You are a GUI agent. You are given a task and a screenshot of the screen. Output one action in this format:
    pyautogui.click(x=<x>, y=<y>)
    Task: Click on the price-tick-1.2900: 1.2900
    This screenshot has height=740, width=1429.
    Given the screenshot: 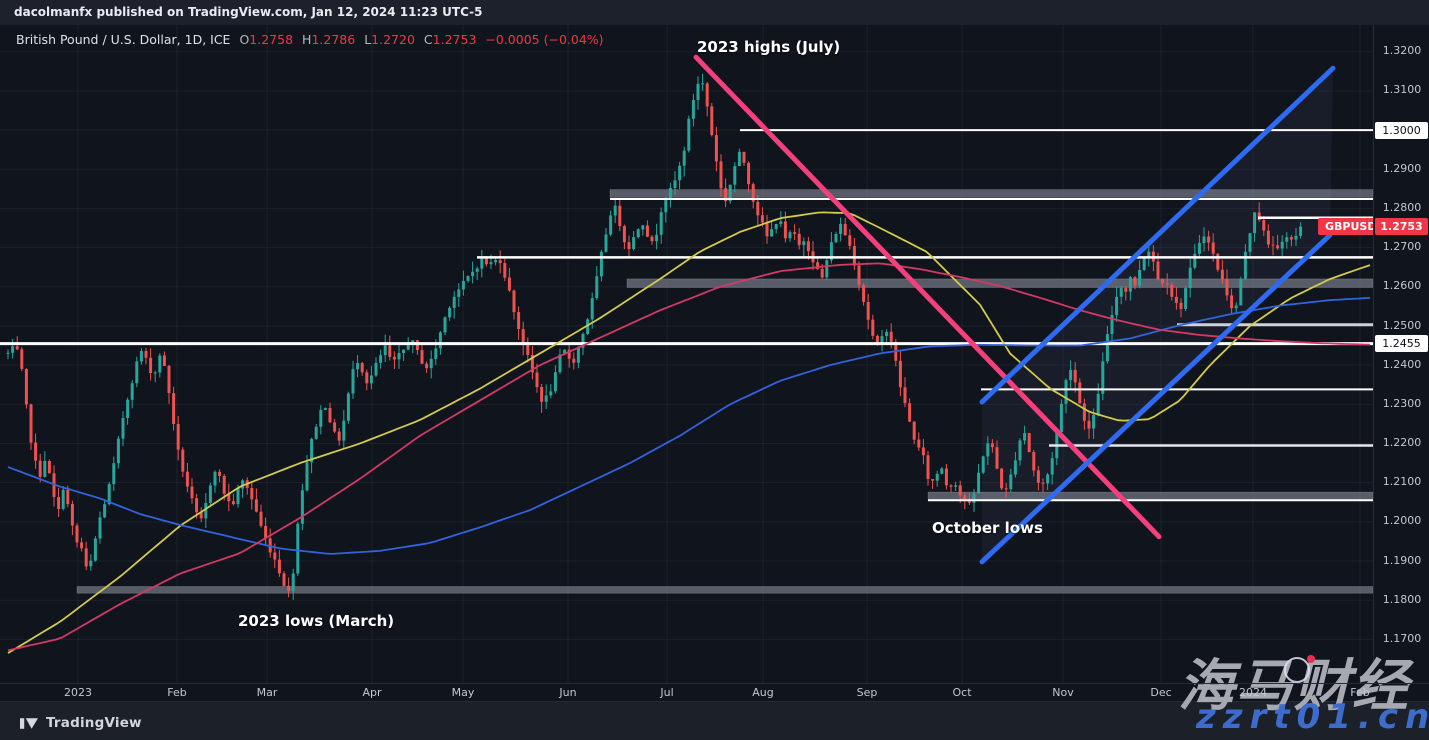 What is the action you would take?
    pyautogui.click(x=1402, y=168)
    